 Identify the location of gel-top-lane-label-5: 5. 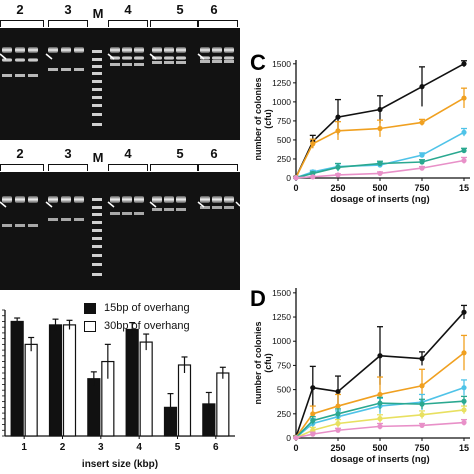
(180, 9).